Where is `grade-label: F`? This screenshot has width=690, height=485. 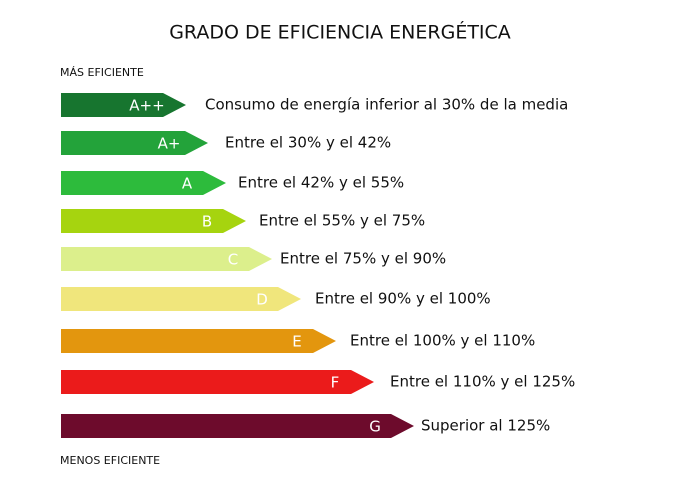 grade-label: F is located at coordinates (335, 383).